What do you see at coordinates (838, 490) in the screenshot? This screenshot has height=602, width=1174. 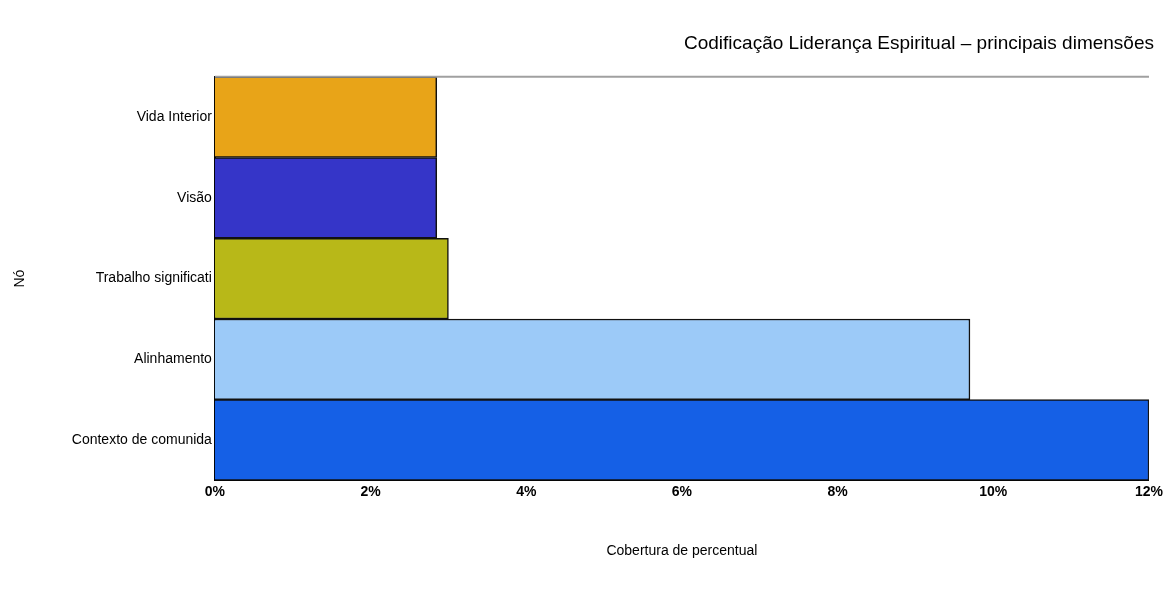 I see `x-tick-label: 8%` at bounding box center [838, 490].